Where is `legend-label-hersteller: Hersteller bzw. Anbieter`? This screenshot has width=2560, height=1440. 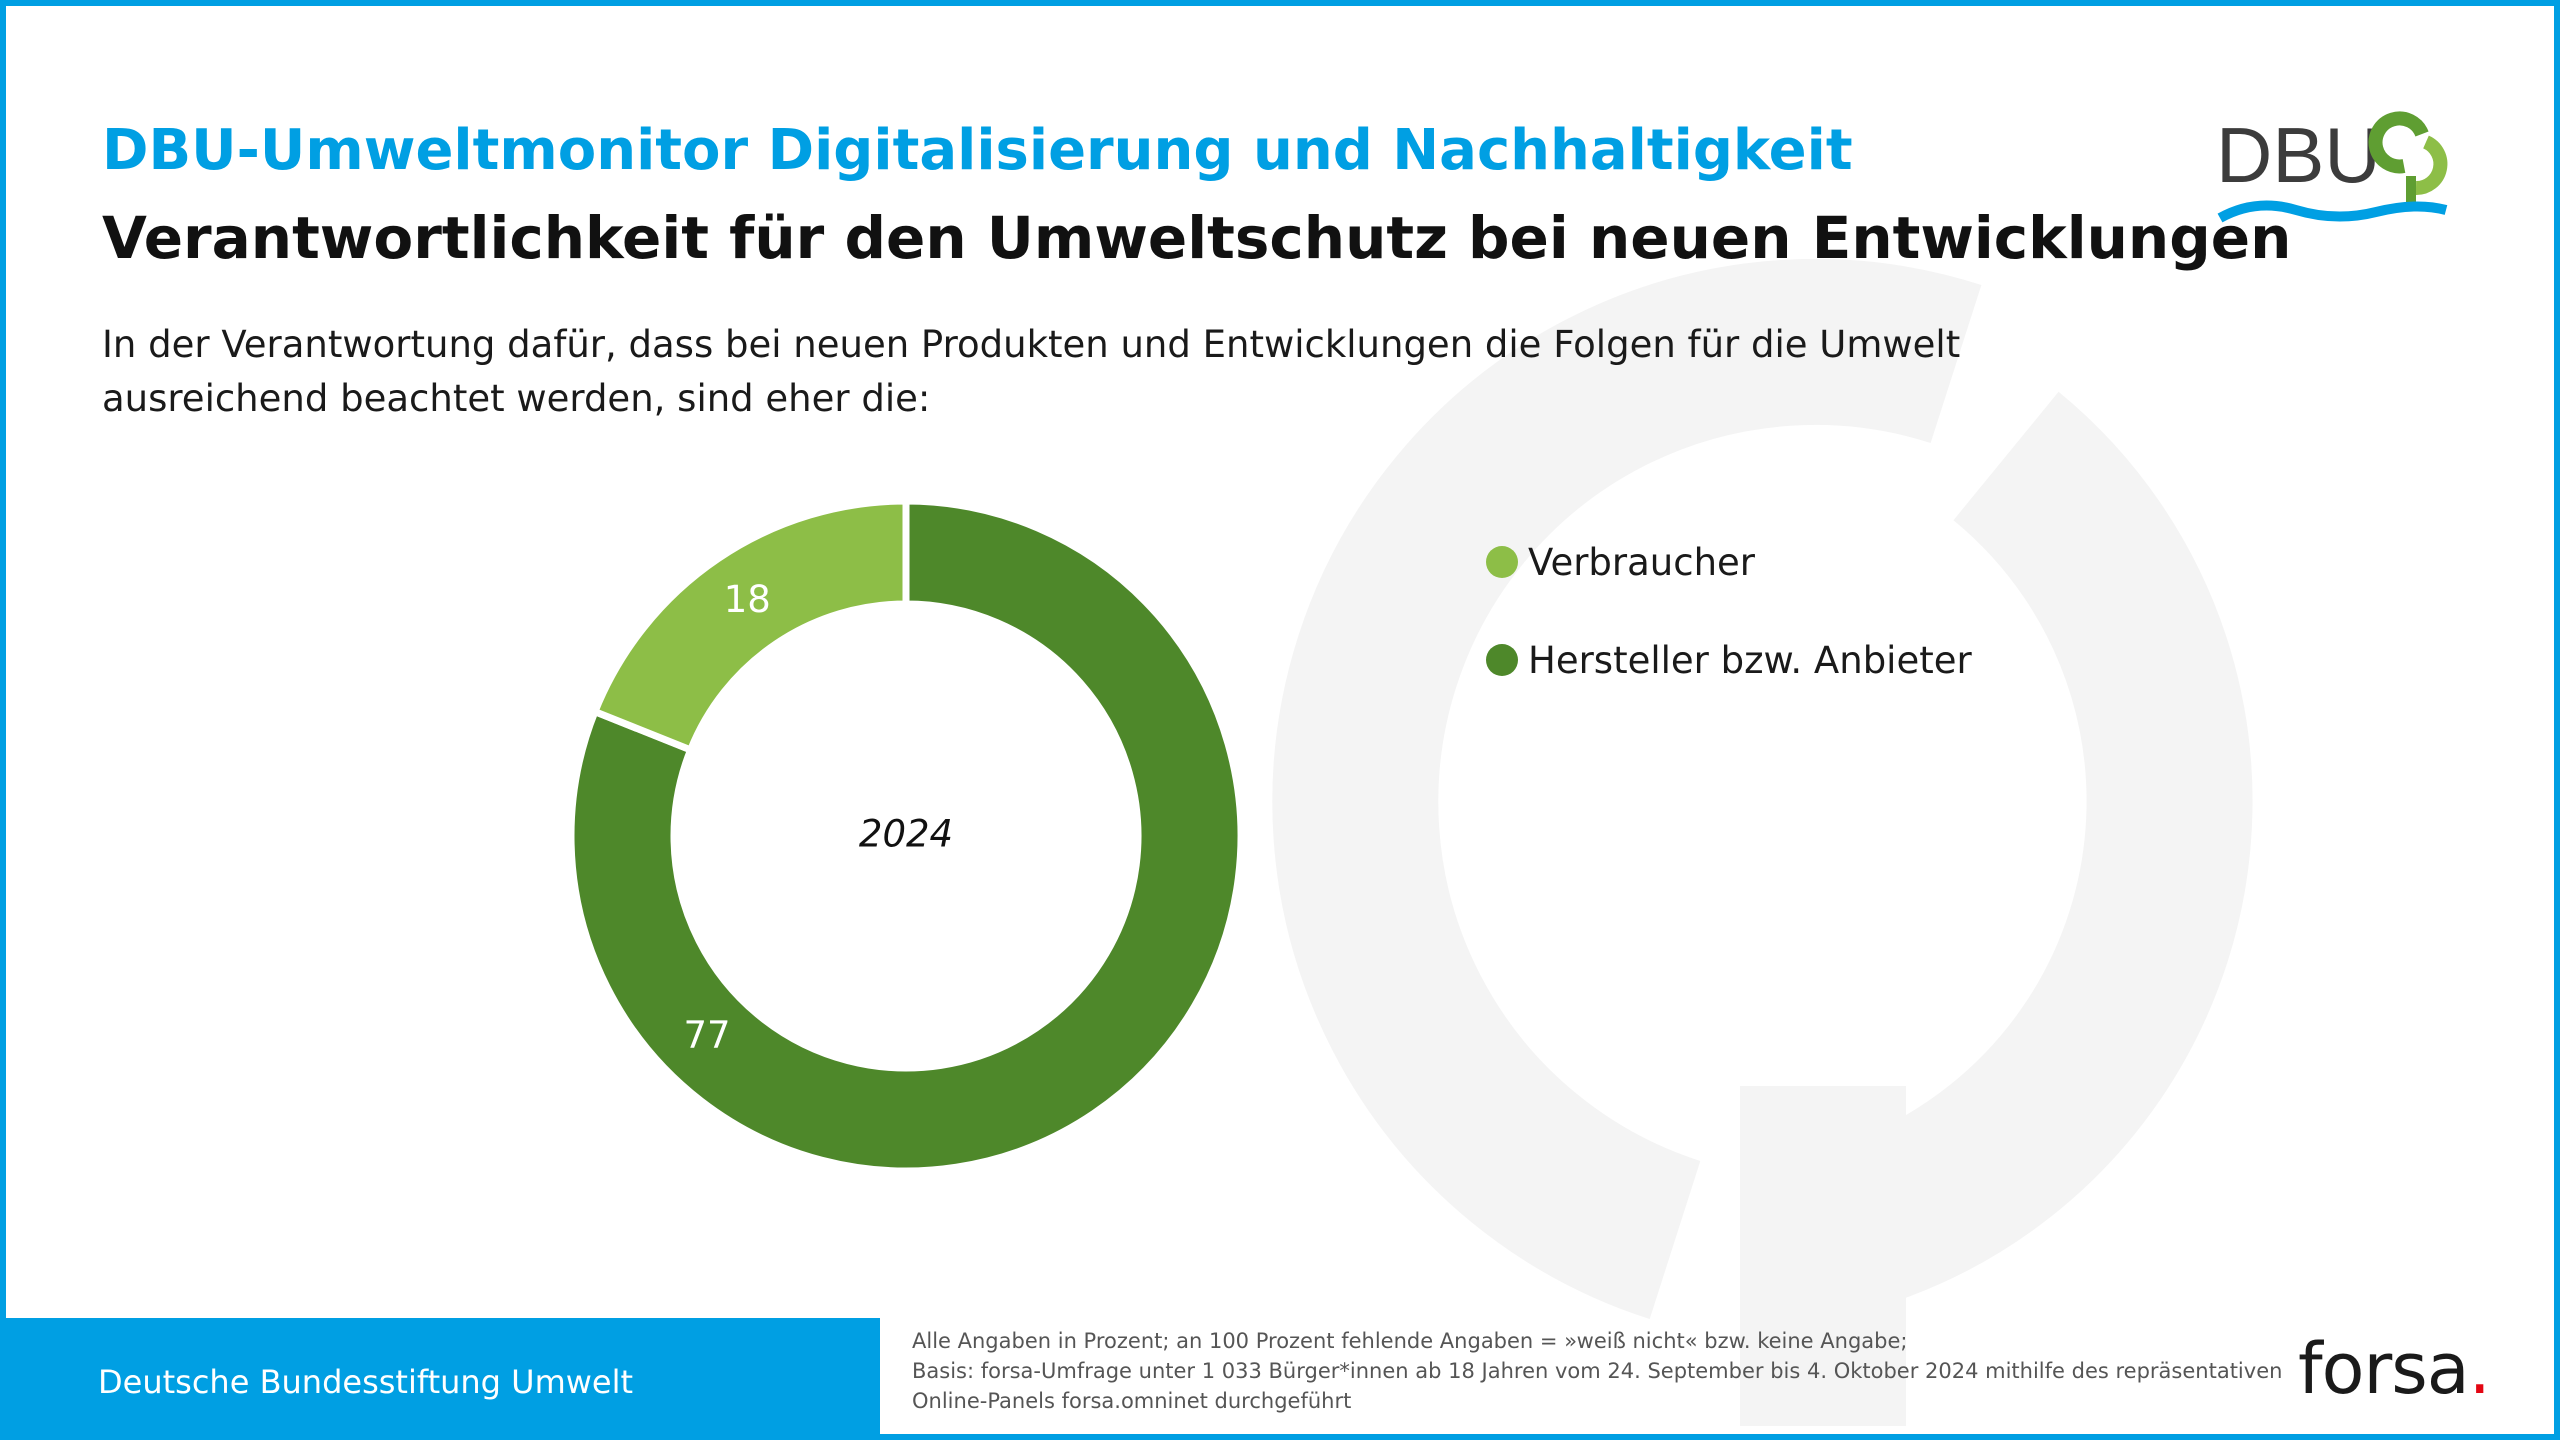 legend-label-hersteller: Hersteller bzw. Anbieter is located at coordinates (1750, 660).